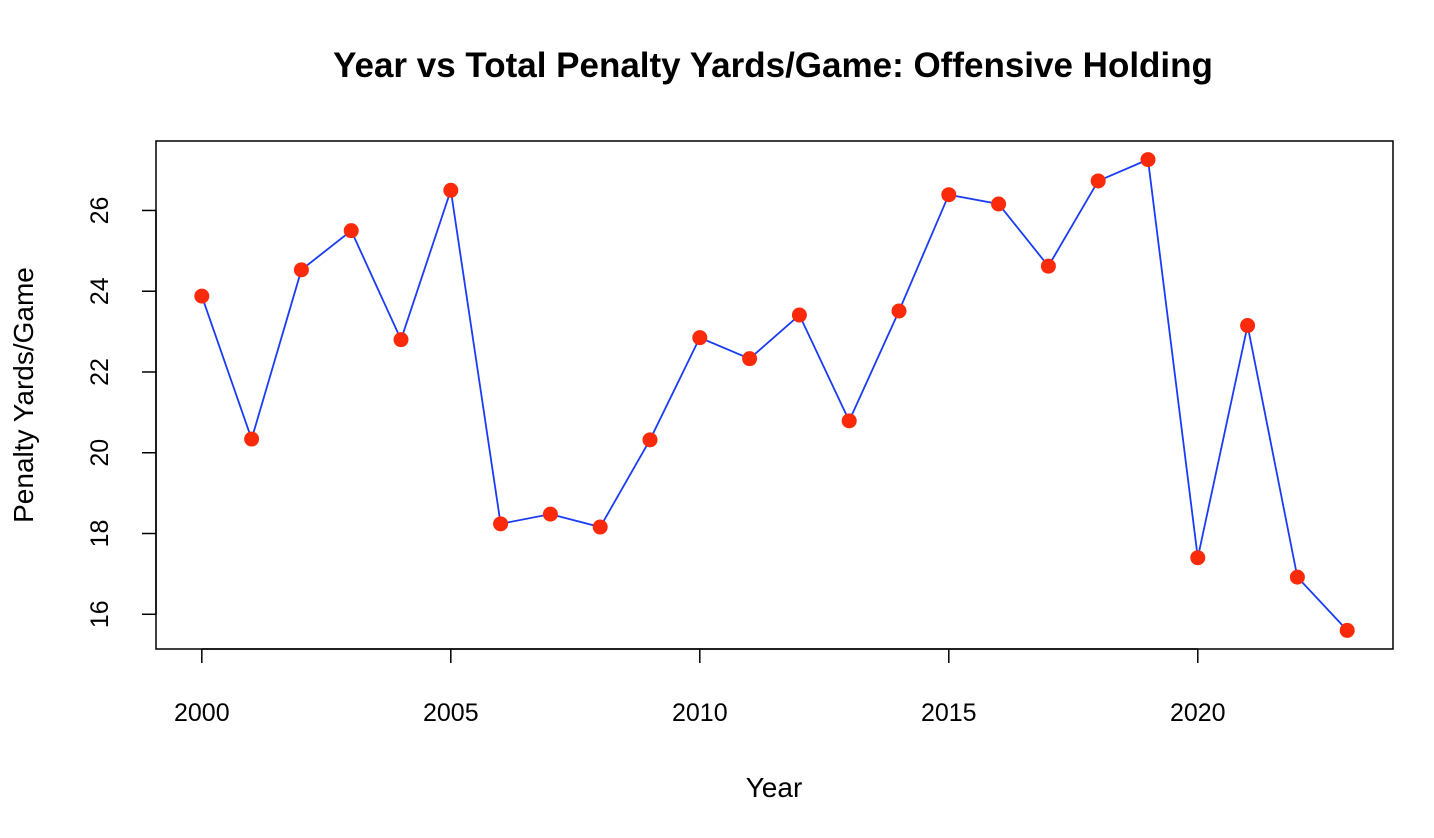  What do you see at coordinates (949, 713) in the screenshot?
I see `x-tick-label: 2015` at bounding box center [949, 713].